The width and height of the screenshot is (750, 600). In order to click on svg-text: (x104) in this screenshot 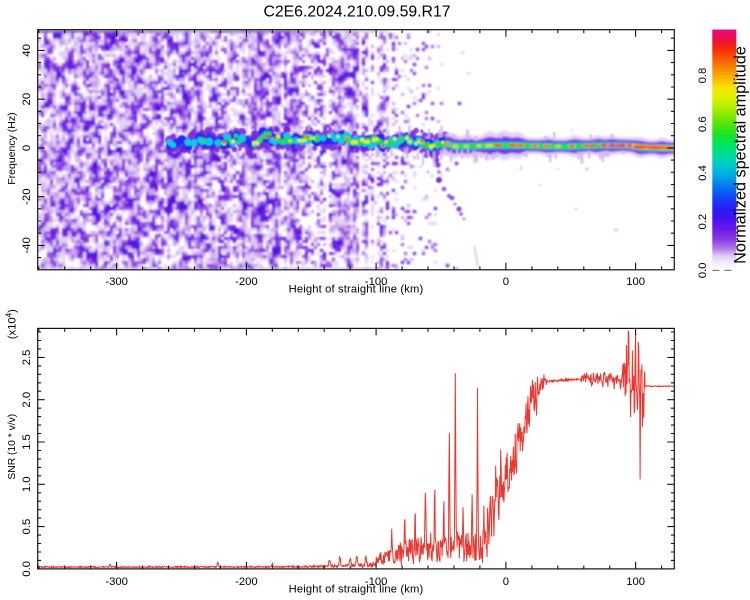, I will do `click(12, 324)`.